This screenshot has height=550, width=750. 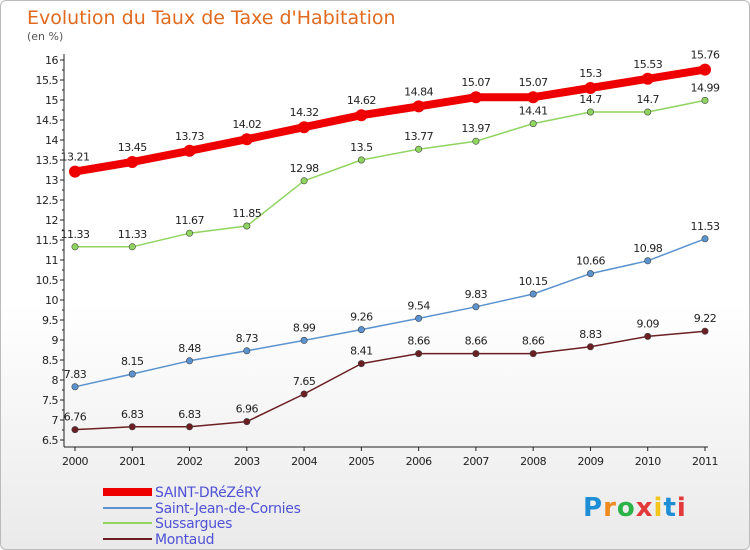 I want to click on data-label: 10.66, so click(x=590, y=261).